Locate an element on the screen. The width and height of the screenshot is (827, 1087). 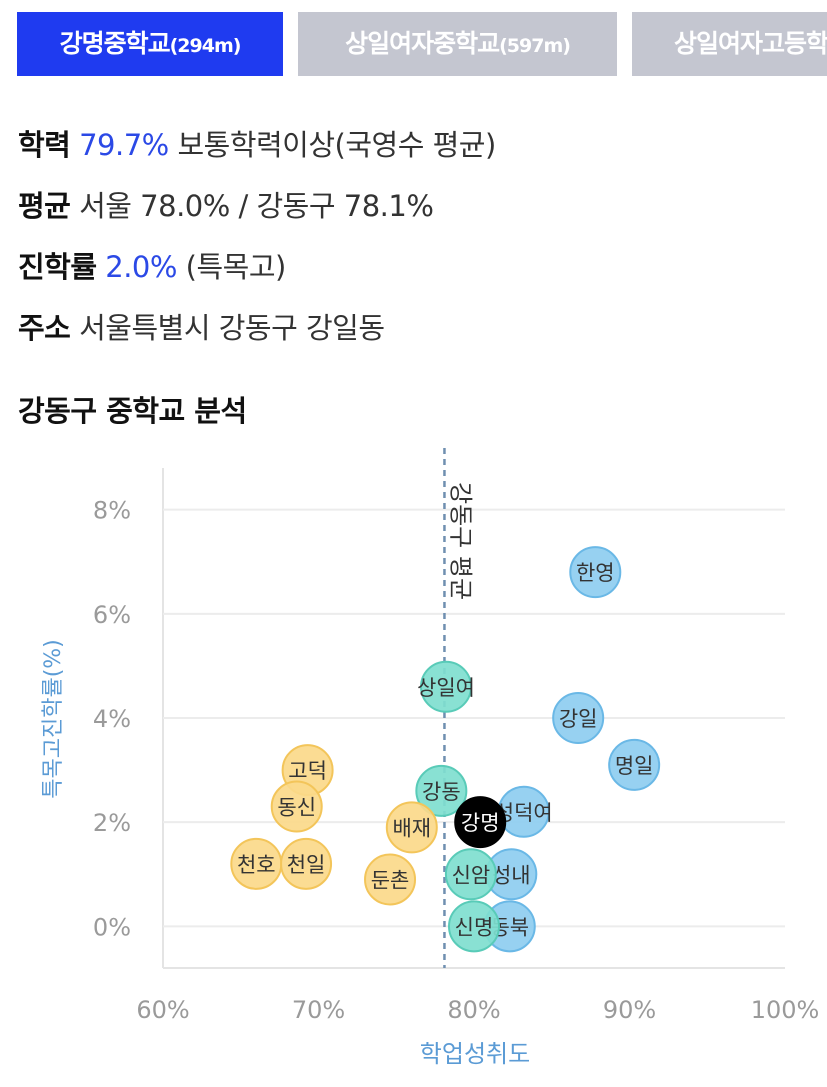
chart-point-label: 강동 is located at coordinates (441, 792).